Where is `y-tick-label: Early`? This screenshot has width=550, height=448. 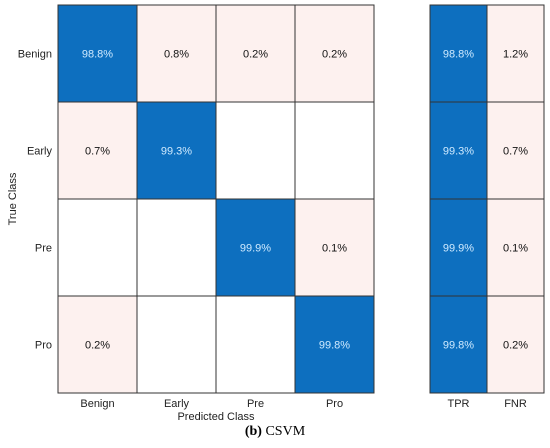 y-tick-label: Early is located at coordinates (40, 152).